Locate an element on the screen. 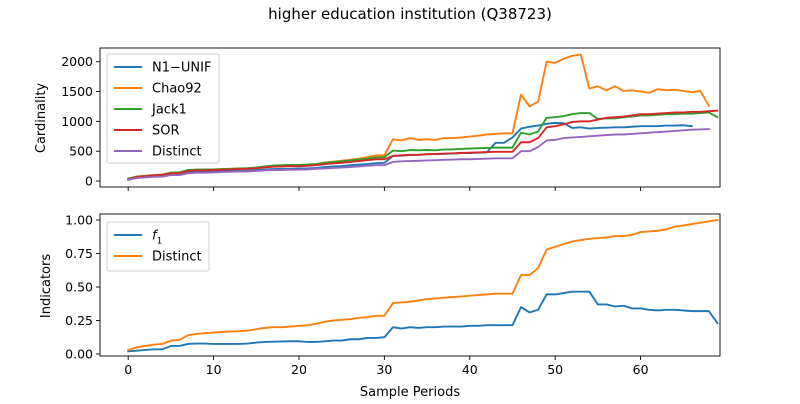 Image resolution: width=800 pixels, height=404 pixels. indicators-y-tick-label: 0.00 is located at coordinates (79, 353).